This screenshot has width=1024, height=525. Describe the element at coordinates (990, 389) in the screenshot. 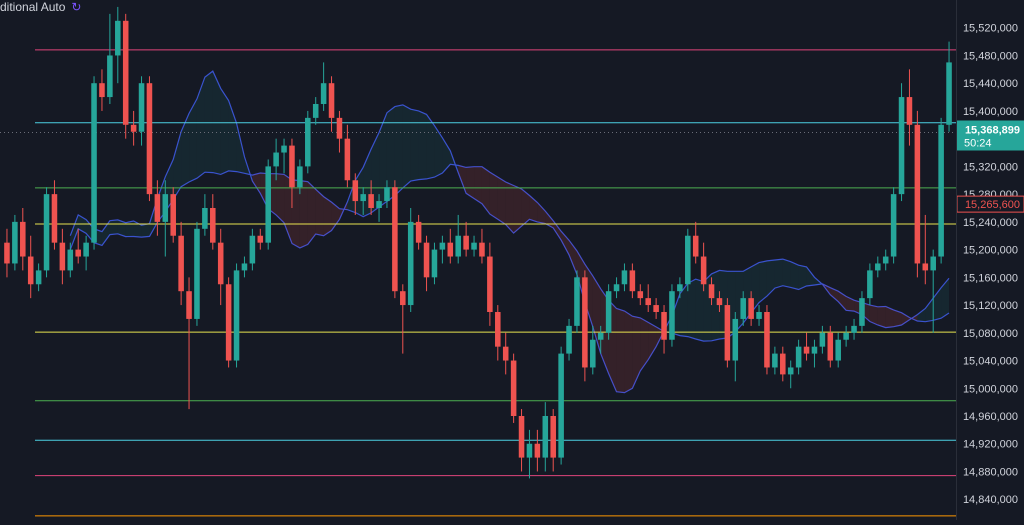

I see `y-tick-label: 15,000,000` at that location.